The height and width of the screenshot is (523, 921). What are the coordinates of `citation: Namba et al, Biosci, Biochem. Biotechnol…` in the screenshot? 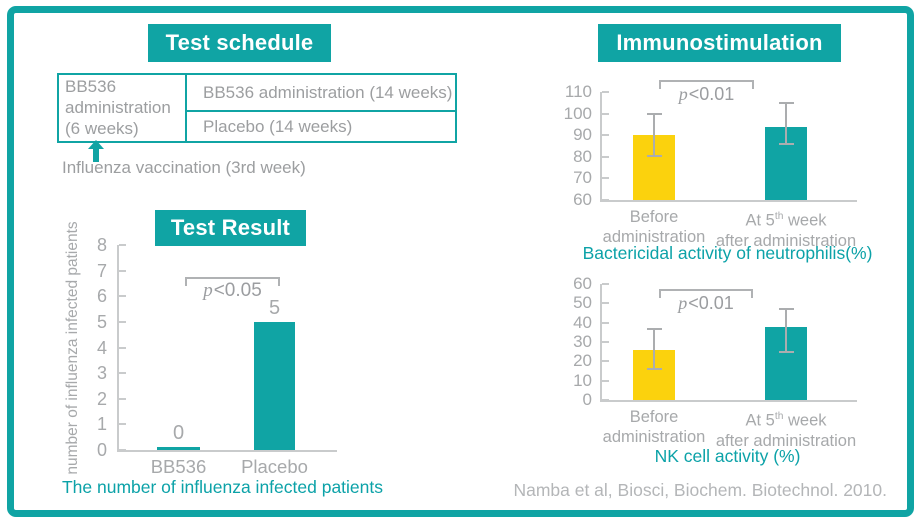 It's located at (700, 490).